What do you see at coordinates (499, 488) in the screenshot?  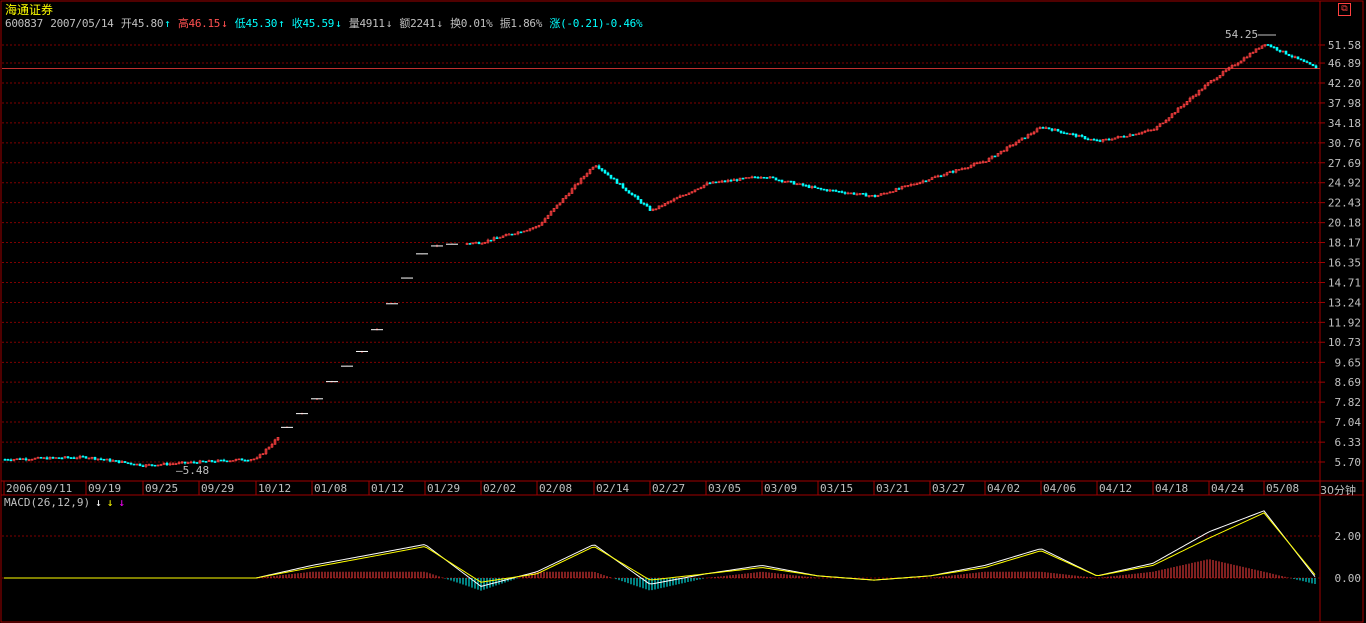 I see `x-tick-label: 02/02` at bounding box center [499, 488].